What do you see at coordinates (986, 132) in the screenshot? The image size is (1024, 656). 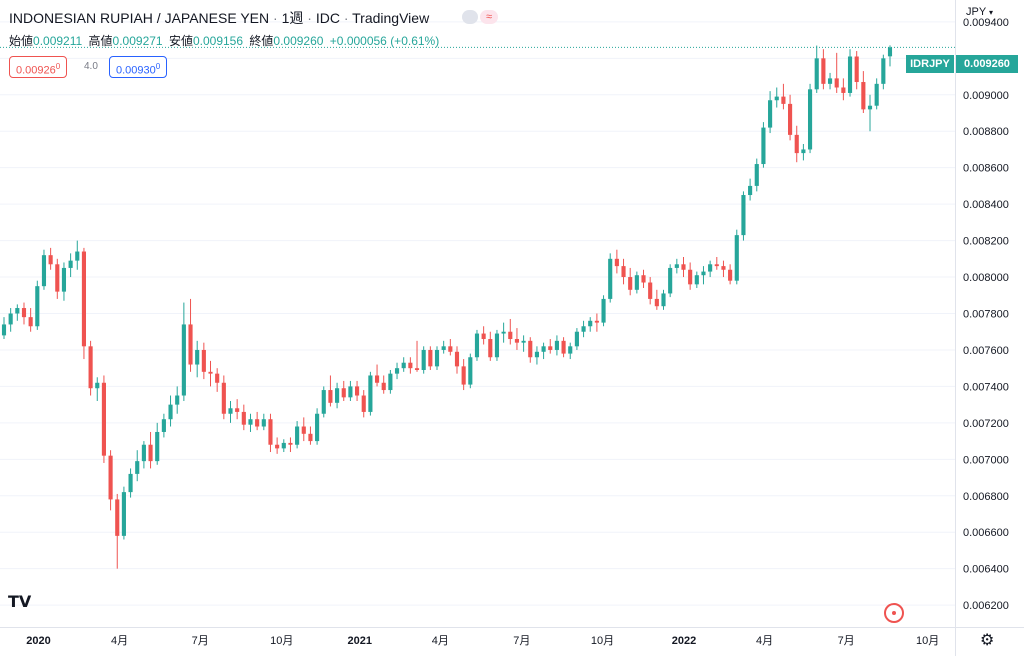 I see `price-tick-label: 0.008800` at bounding box center [986, 132].